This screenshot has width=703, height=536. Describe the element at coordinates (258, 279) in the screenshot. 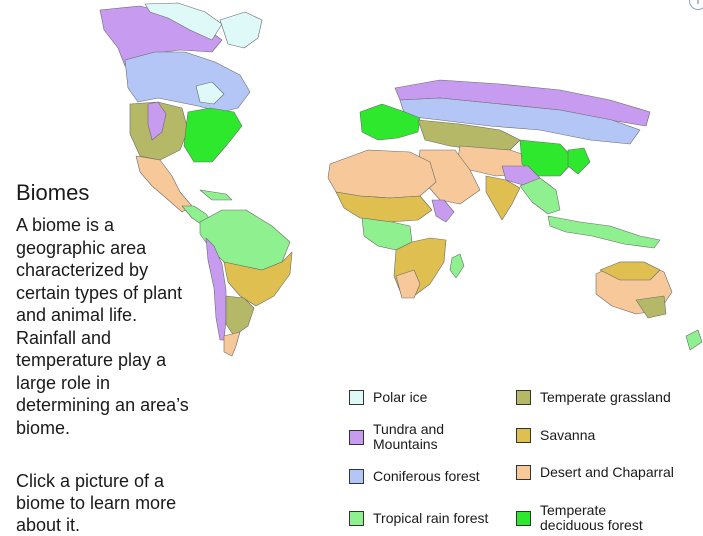

I see `savanna-brazil` at that location.